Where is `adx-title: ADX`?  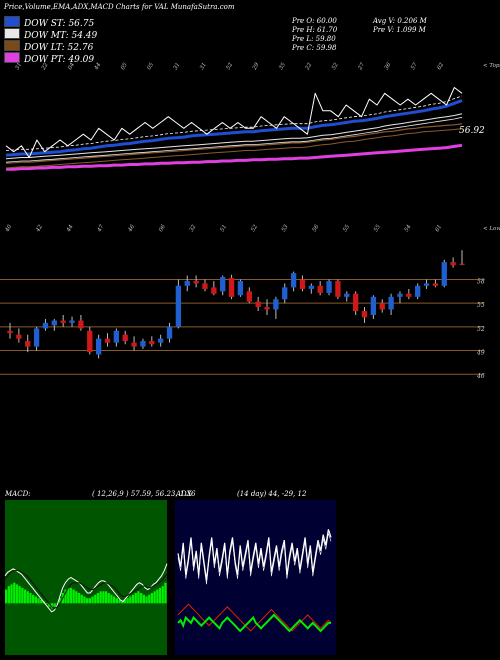
adx-title: ADX is located at coordinates (184, 494).